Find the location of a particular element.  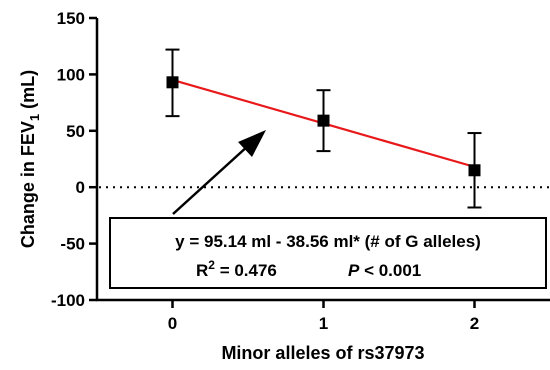

x-axis-title: Minor alleles of rs37973 is located at coordinates (322, 353).